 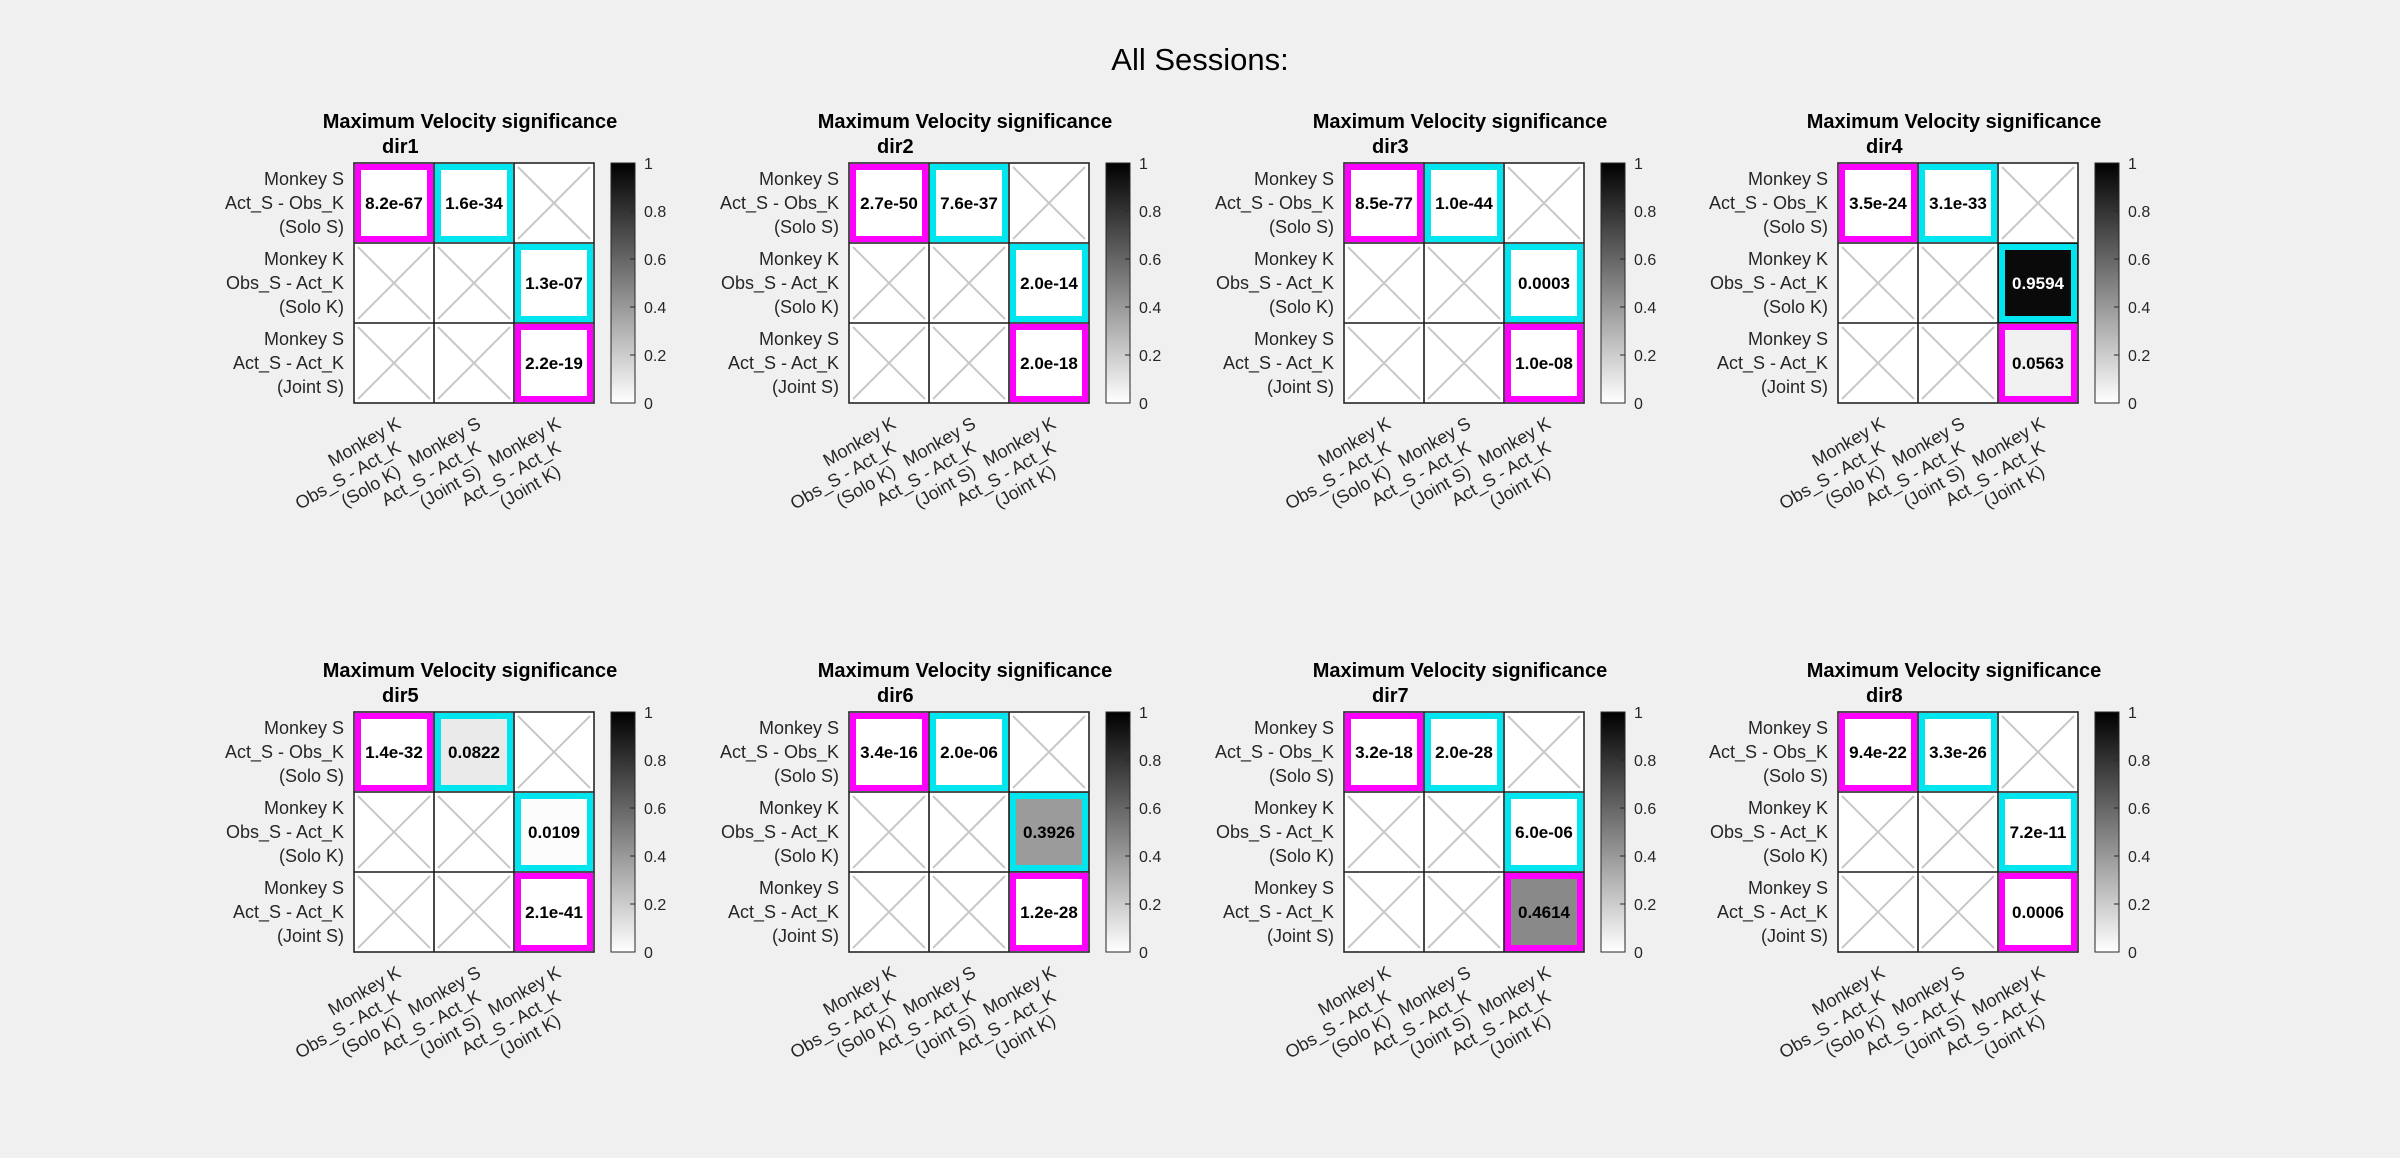 I want to click on cell-value-label: 8.5e-77, so click(x=1384, y=203).